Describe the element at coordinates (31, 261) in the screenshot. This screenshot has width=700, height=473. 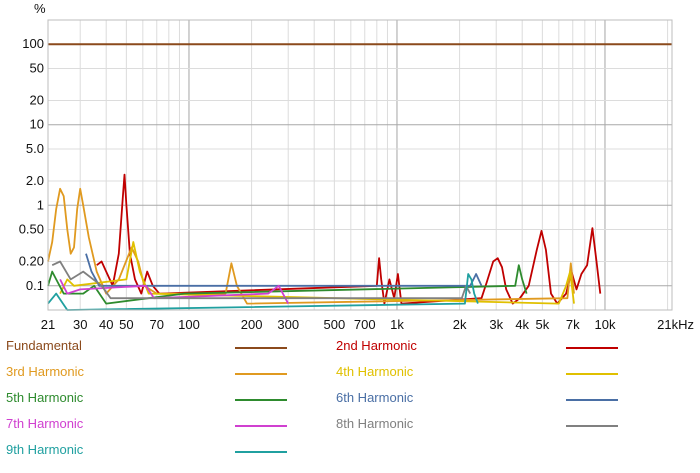
I see `y-tick-label: 0.20` at that location.